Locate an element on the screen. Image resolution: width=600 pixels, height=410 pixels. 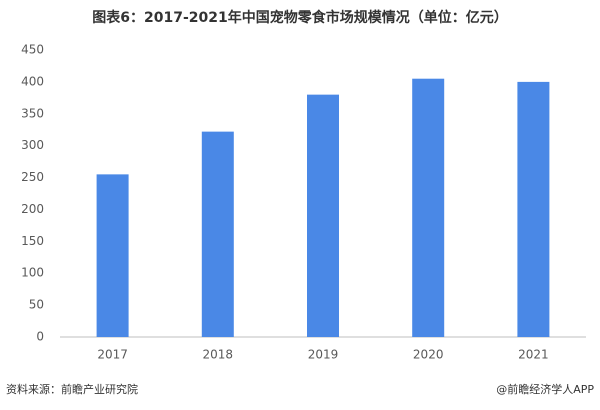
y-tick-label: 200 is located at coordinates (32, 209).